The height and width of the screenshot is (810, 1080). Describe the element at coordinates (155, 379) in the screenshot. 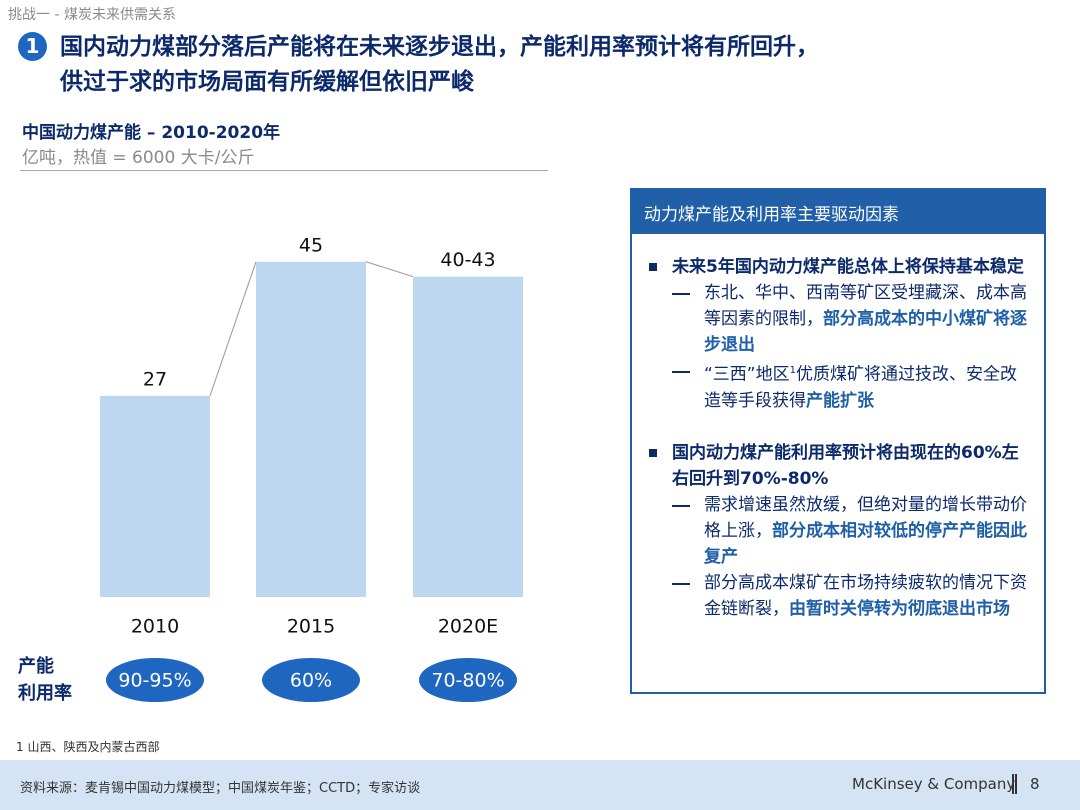

I see `value-label: 27` at that location.